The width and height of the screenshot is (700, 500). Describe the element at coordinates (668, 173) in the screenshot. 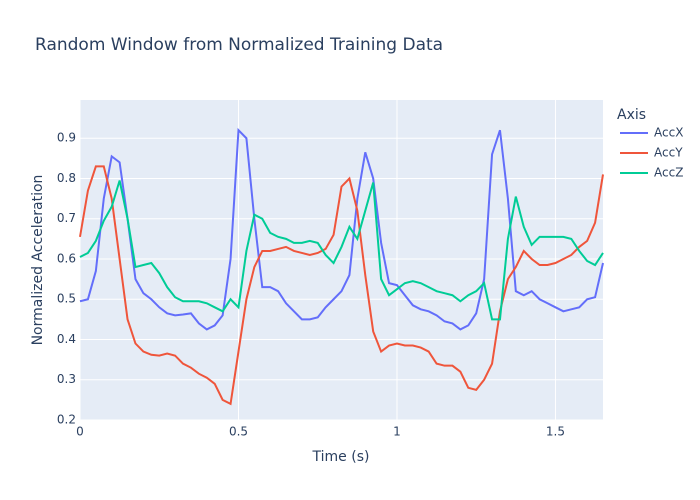

I see `legend-label: AccZ` at that location.